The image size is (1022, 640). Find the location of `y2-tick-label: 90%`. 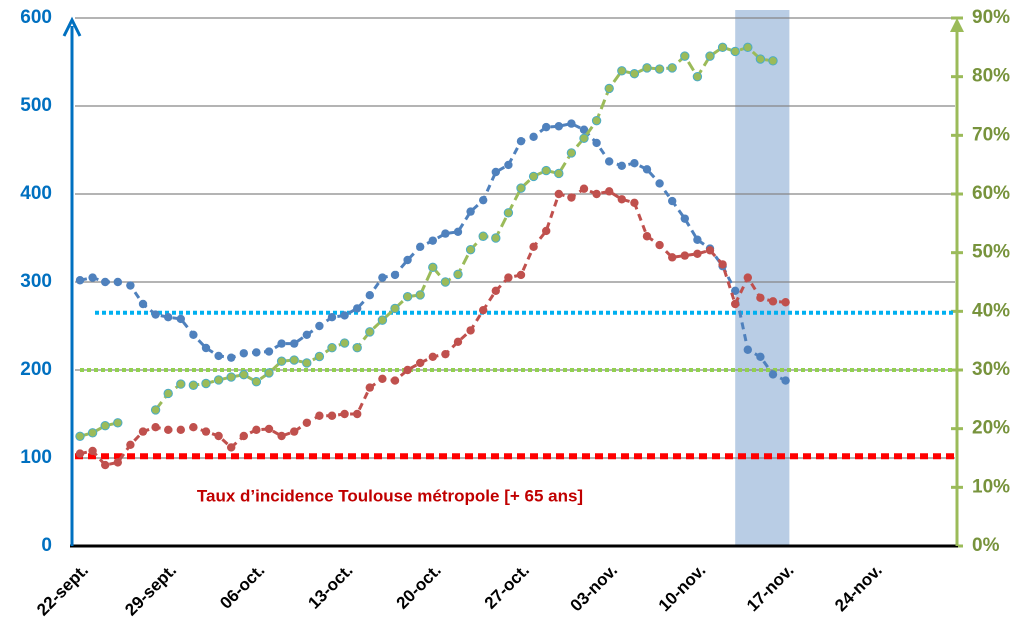

y2-tick-label: 90% is located at coordinates (991, 17).